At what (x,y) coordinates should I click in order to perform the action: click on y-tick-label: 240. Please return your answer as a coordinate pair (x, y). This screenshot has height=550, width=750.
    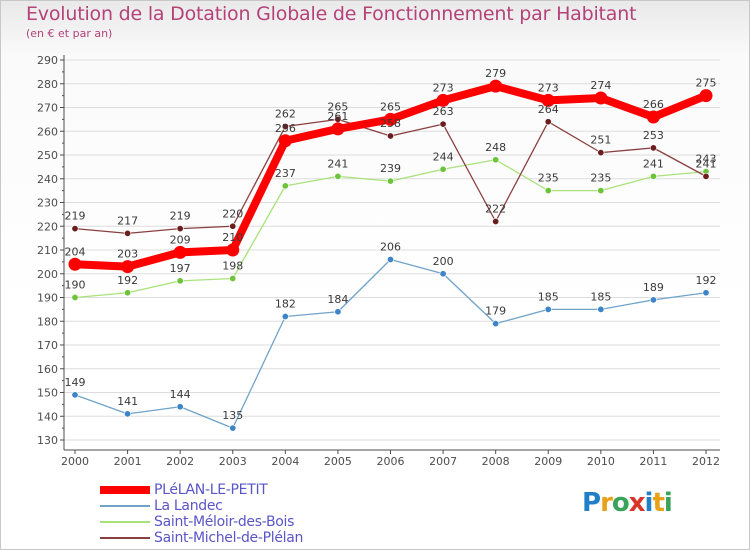
    Looking at the image, I should click on (47, 179).